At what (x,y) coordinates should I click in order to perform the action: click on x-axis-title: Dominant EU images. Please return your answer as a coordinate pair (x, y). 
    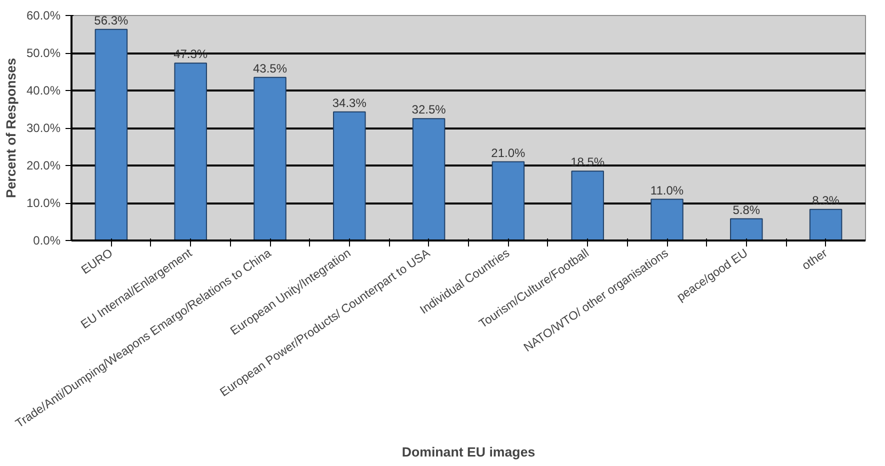
    Looking at the image, I should click on (469, 452).